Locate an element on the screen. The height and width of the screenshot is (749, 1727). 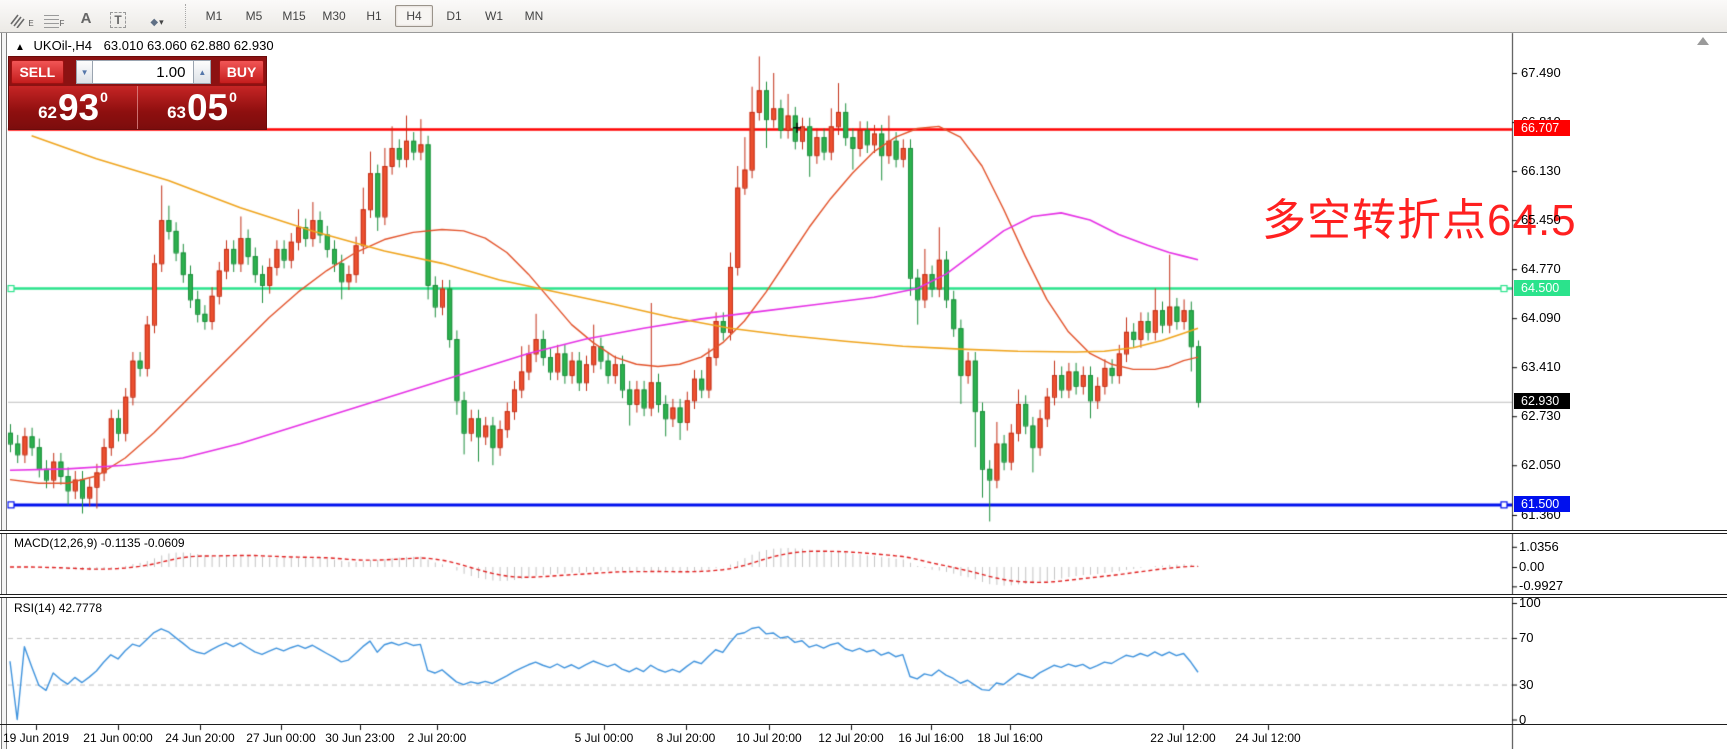
rsi-axis-label: 70 is located at coordinates (1526, 637).